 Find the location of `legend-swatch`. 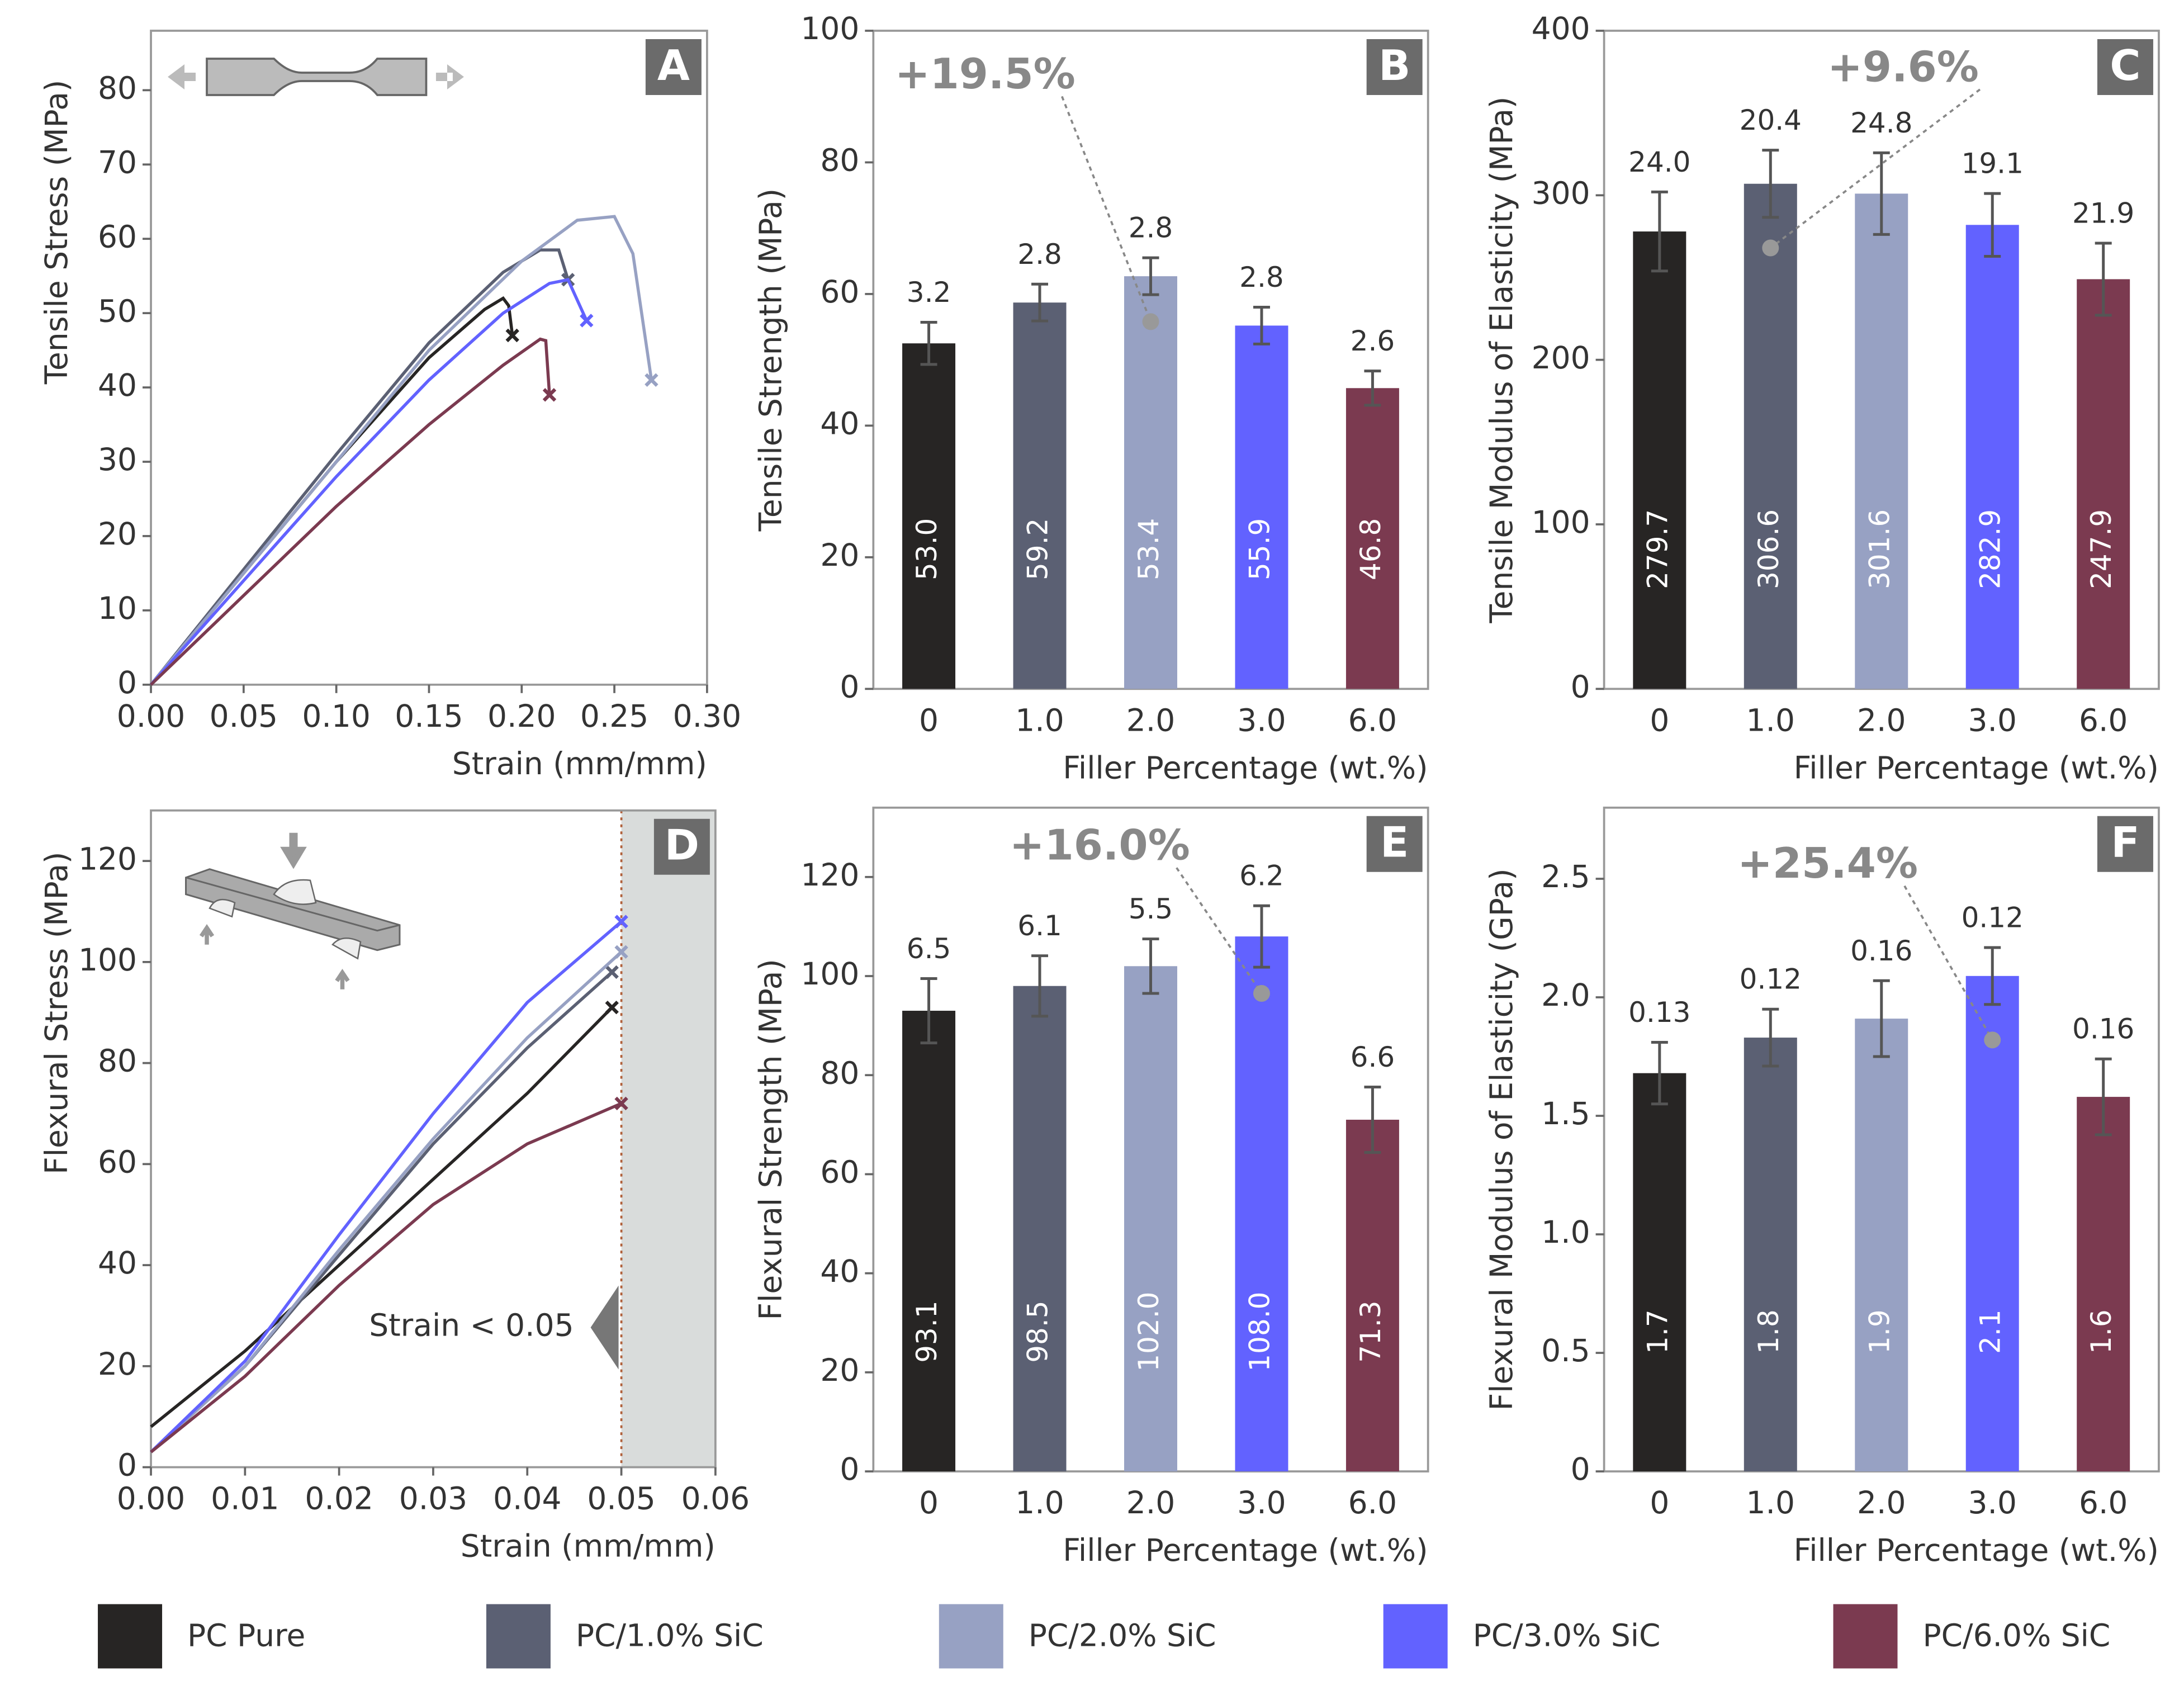

legend-swatch is located at coordinates (1866, 1637).